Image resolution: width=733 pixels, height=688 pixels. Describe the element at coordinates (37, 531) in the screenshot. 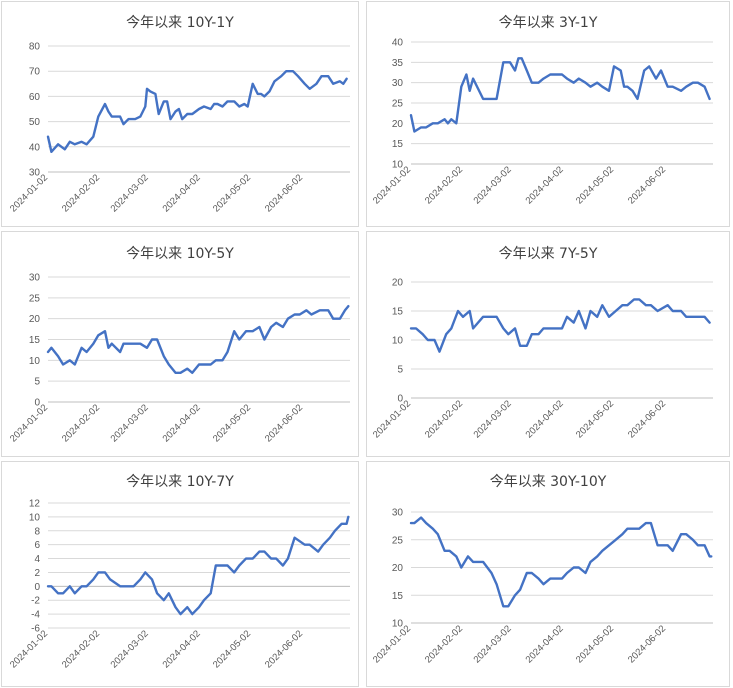

I see `y-tick-label: 8` at that location.